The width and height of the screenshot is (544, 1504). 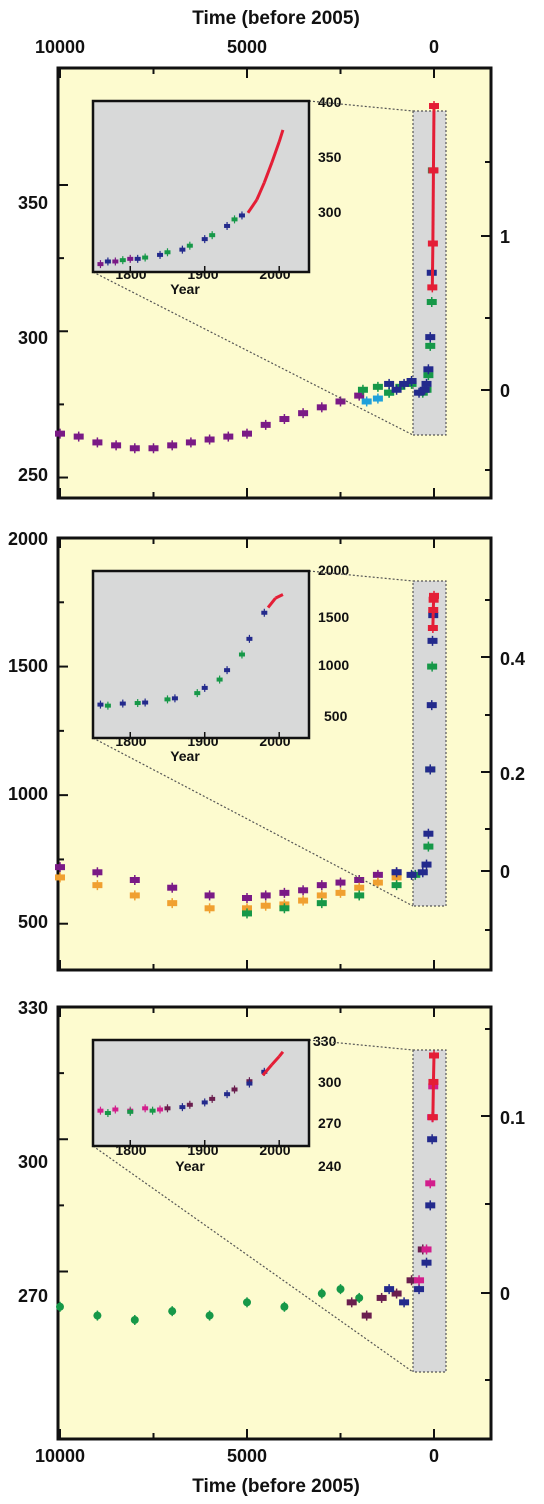 What do you see at coordinates (33, 203) in the screenshot?
I see `y-tick-label: 350` at bounding box center [33, 203].